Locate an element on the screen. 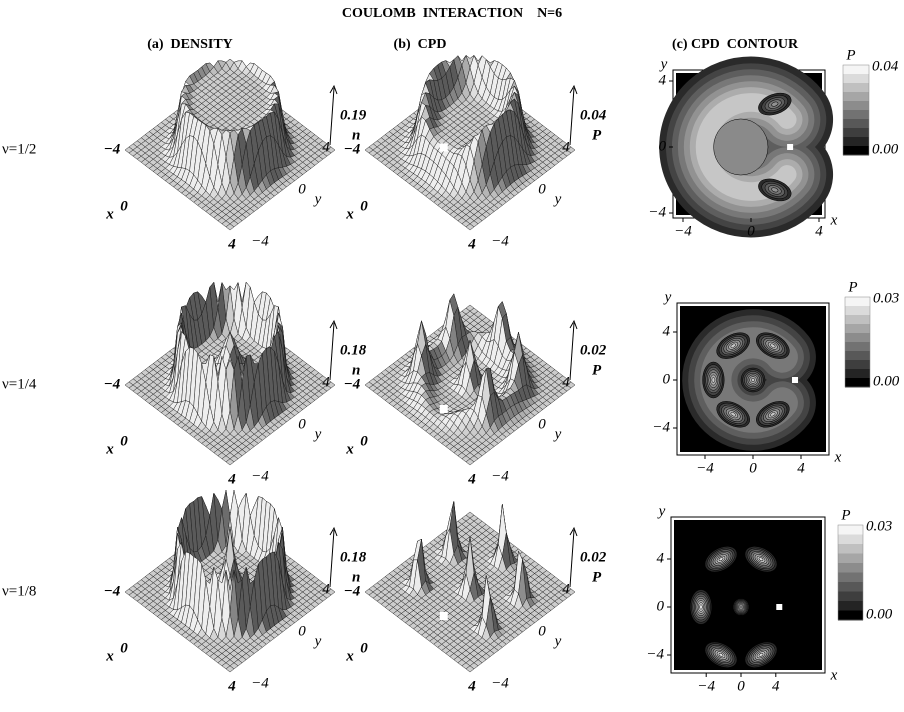 This screenshot has height=712, width=904. colorbar-frame is located at coordinates (856, 110).